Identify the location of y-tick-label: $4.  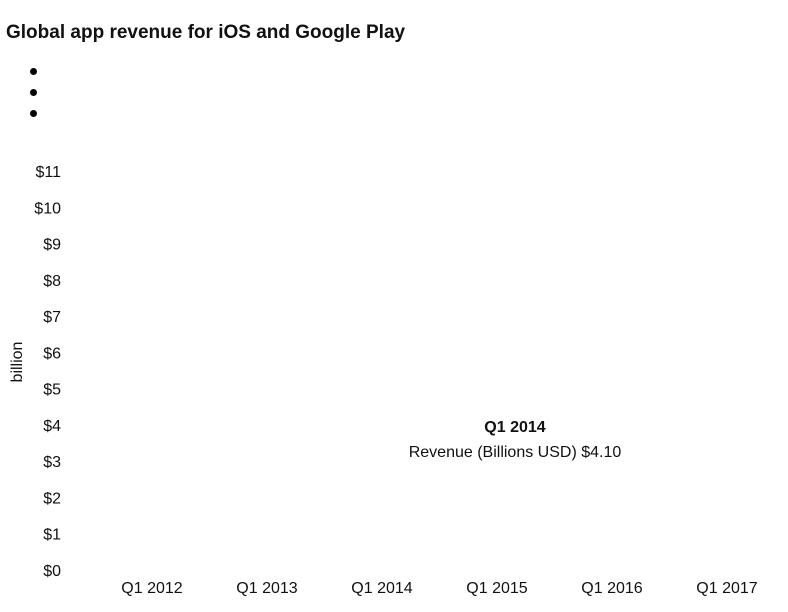
(52, 426).